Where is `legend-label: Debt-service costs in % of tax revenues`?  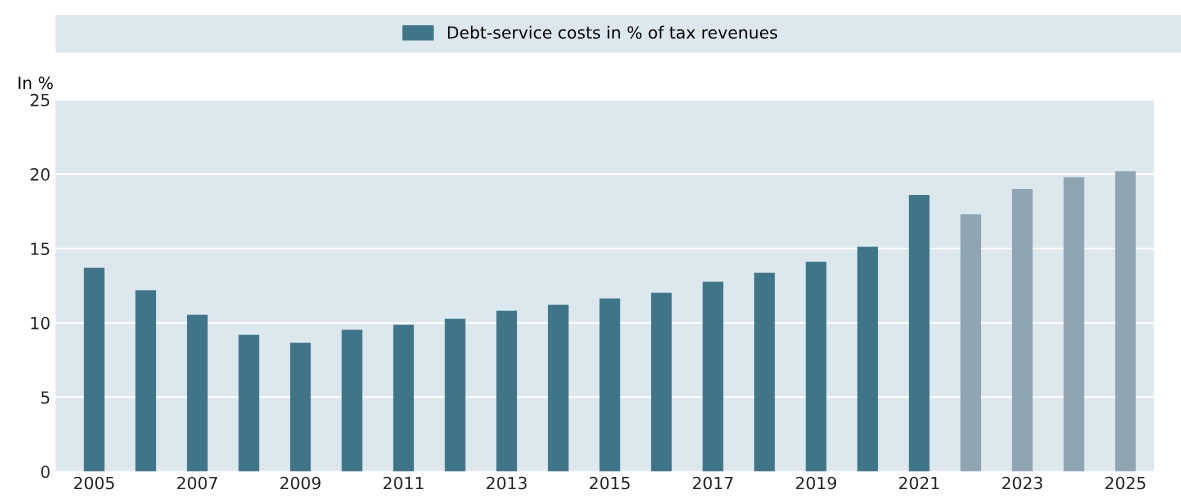 legend-label: Debt-service costs in % of tax revenues is located at coordinates (613, 32).